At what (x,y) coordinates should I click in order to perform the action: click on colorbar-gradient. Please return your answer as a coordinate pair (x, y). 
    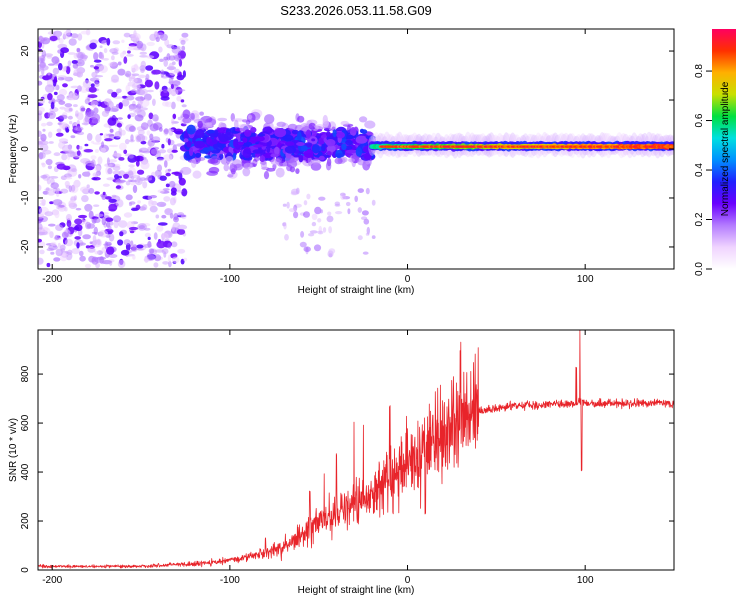
    Looking at the image, I should click on (724, 149).